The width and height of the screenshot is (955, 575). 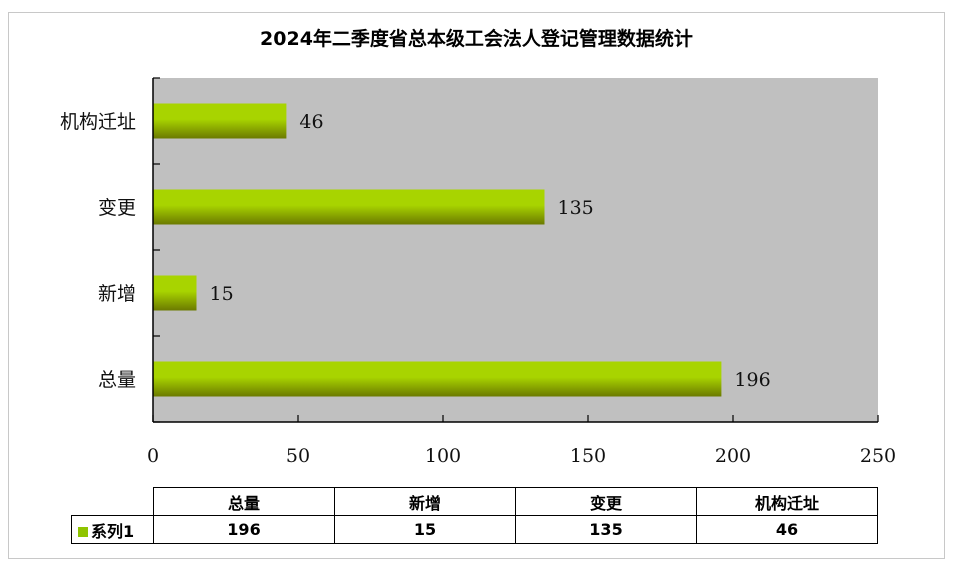 I want to click on data-table-value-1: 15, so click(x=425, y=529).